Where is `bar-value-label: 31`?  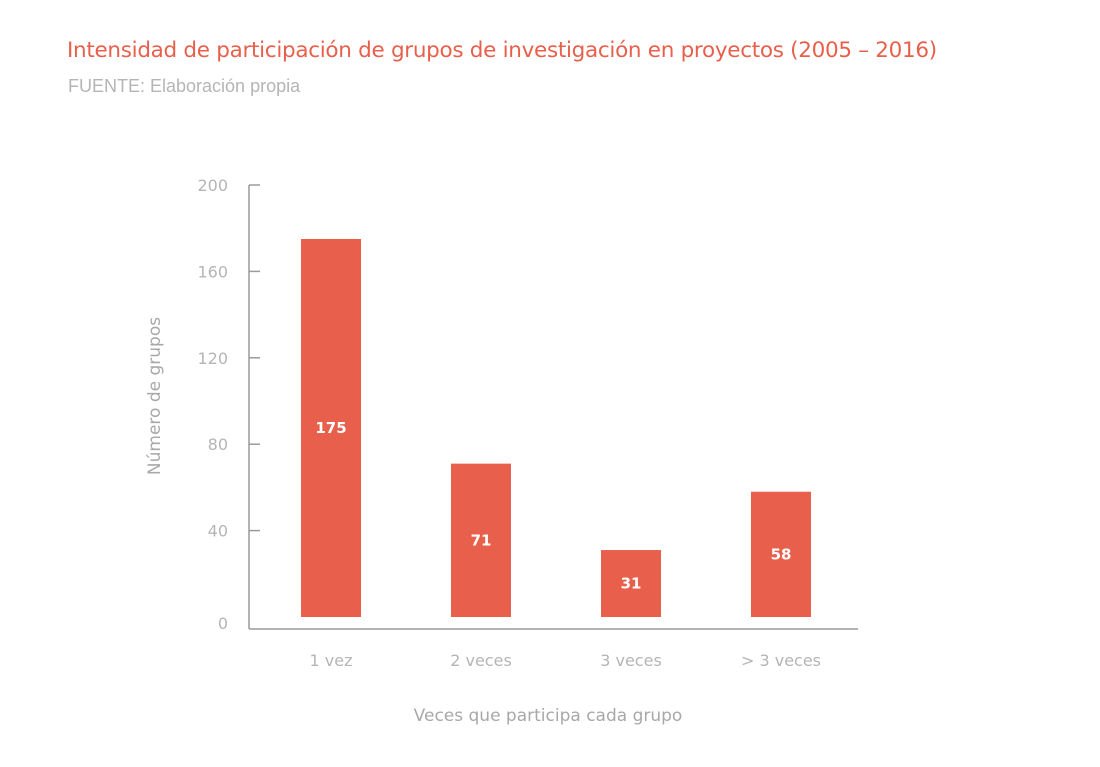 bar-value-label: 31 is located at coordinates (631, 584).